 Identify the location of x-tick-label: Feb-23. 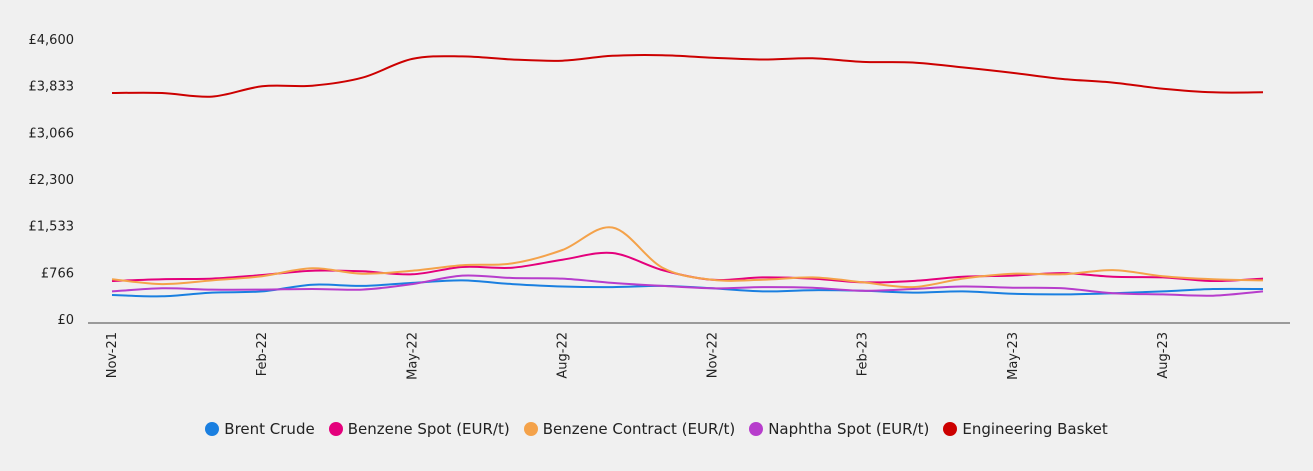
(863, 354).